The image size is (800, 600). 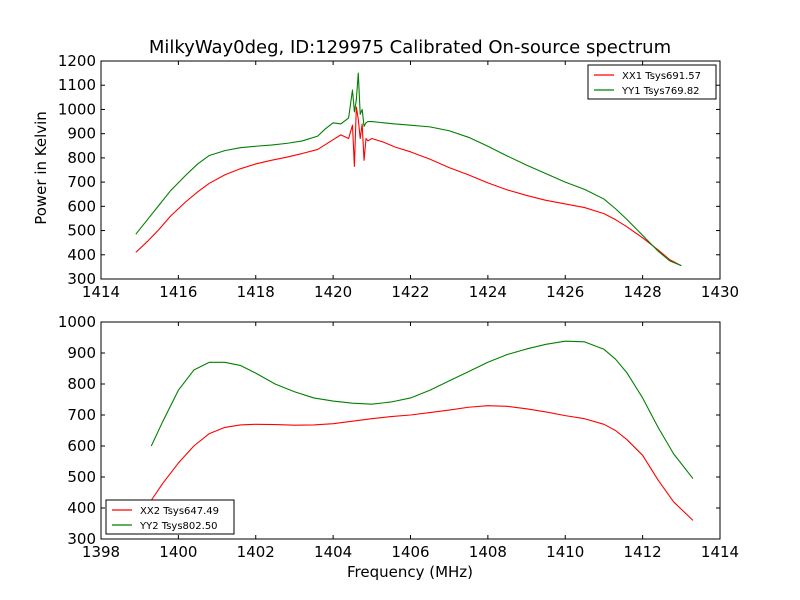 I want to click on top-ytick-label: 700, so click(x=81, y=182).